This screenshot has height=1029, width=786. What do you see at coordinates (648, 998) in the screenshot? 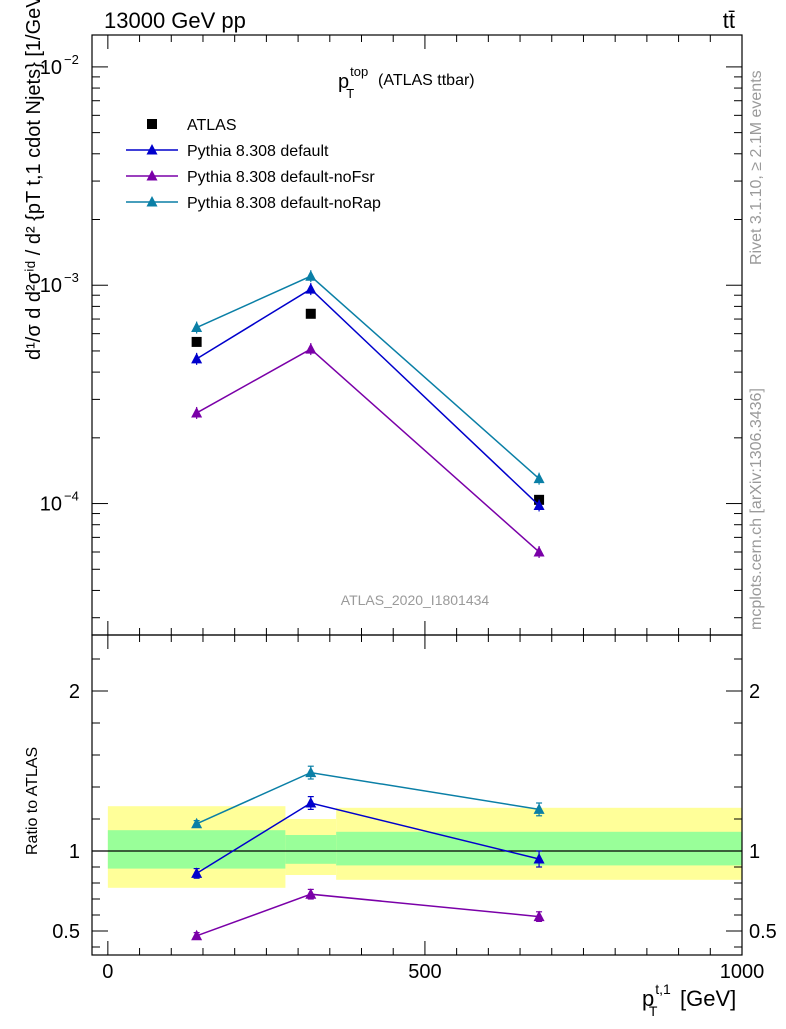
I see `xlabel-p: p` at bounding box center [648, 998].